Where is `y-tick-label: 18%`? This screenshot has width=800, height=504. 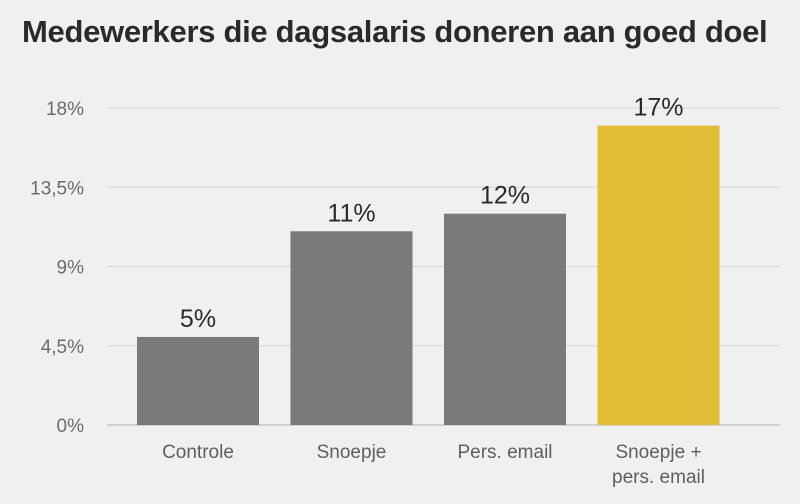 y-tick-label: 18% is located at coordinates (65, 109).